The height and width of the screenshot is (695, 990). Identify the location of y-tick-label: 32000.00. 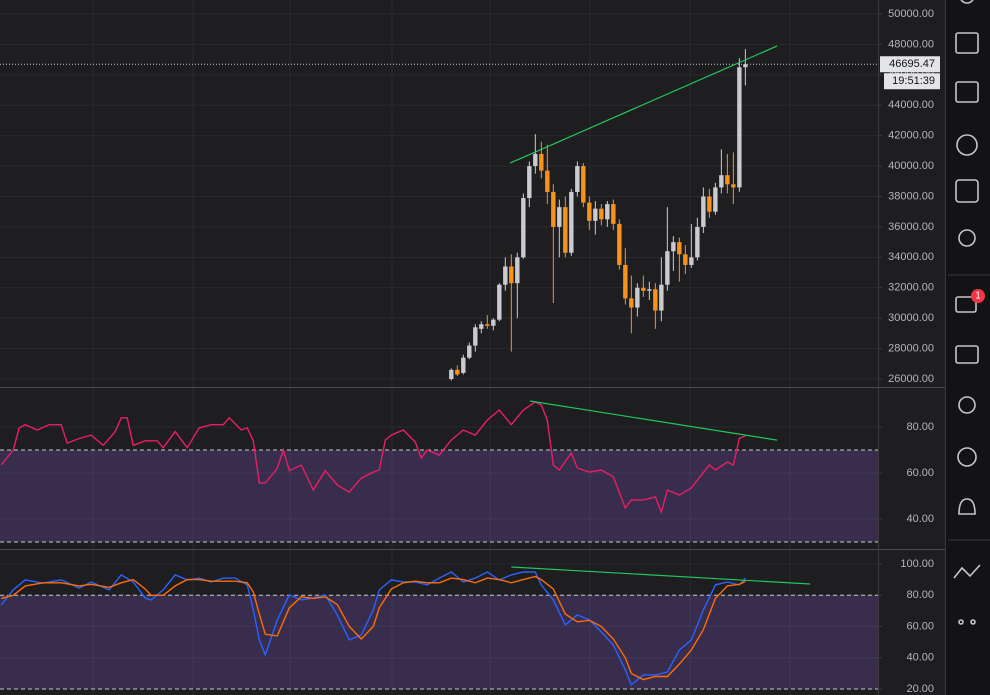
(911, 288).